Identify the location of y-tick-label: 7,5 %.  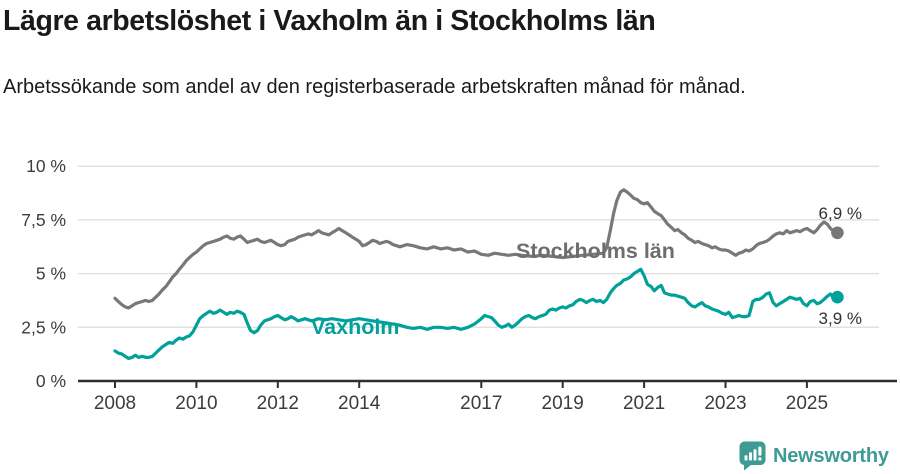
(43, 220).